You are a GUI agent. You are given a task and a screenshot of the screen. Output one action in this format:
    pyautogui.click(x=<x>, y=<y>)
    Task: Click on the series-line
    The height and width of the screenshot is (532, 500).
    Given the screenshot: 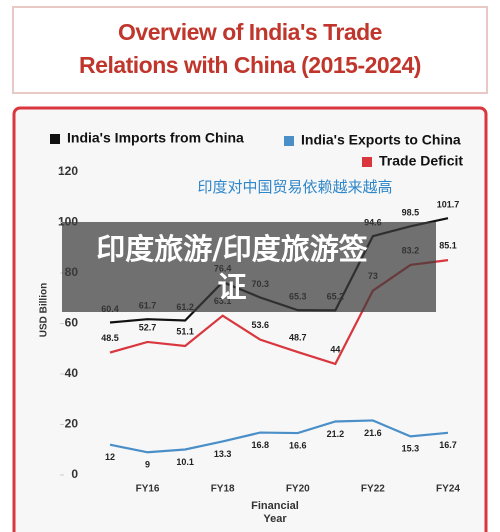 What is the action you would take?
    pyautogui.click(x=279, y=436)
    